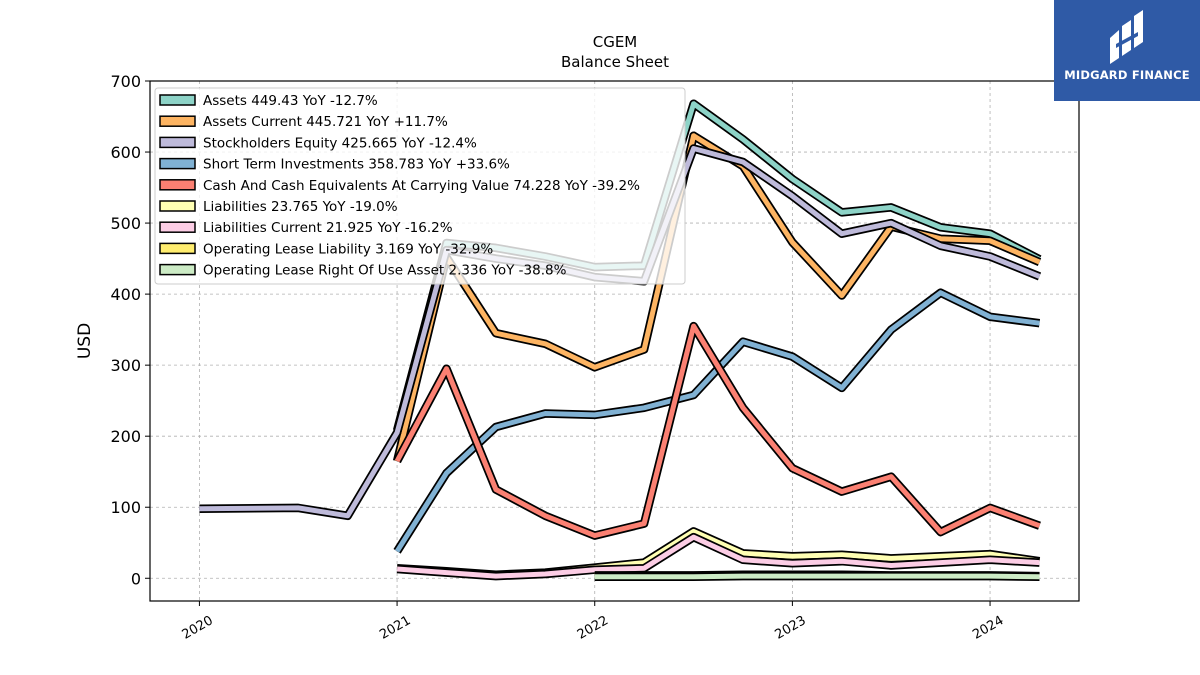 Image resolution: width=1200 pixels, height=675 pixels. Describe the element at coordinates (85, 341) in the screenshot. I see `y-axis-label: USD` at that location.